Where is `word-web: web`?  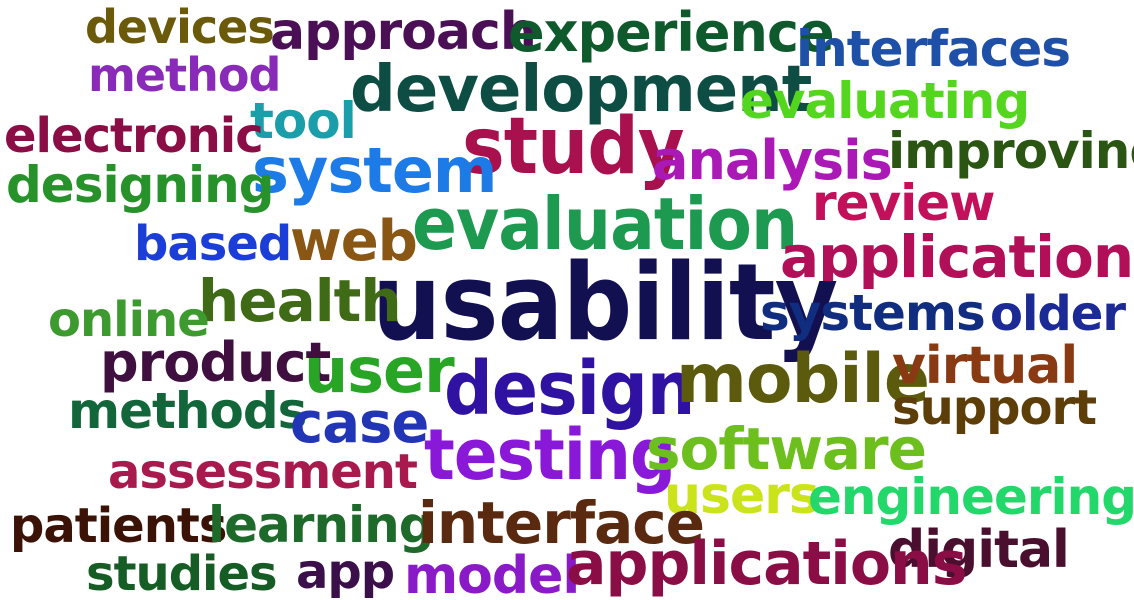 word-web: web is located at coordinates (354, 241).